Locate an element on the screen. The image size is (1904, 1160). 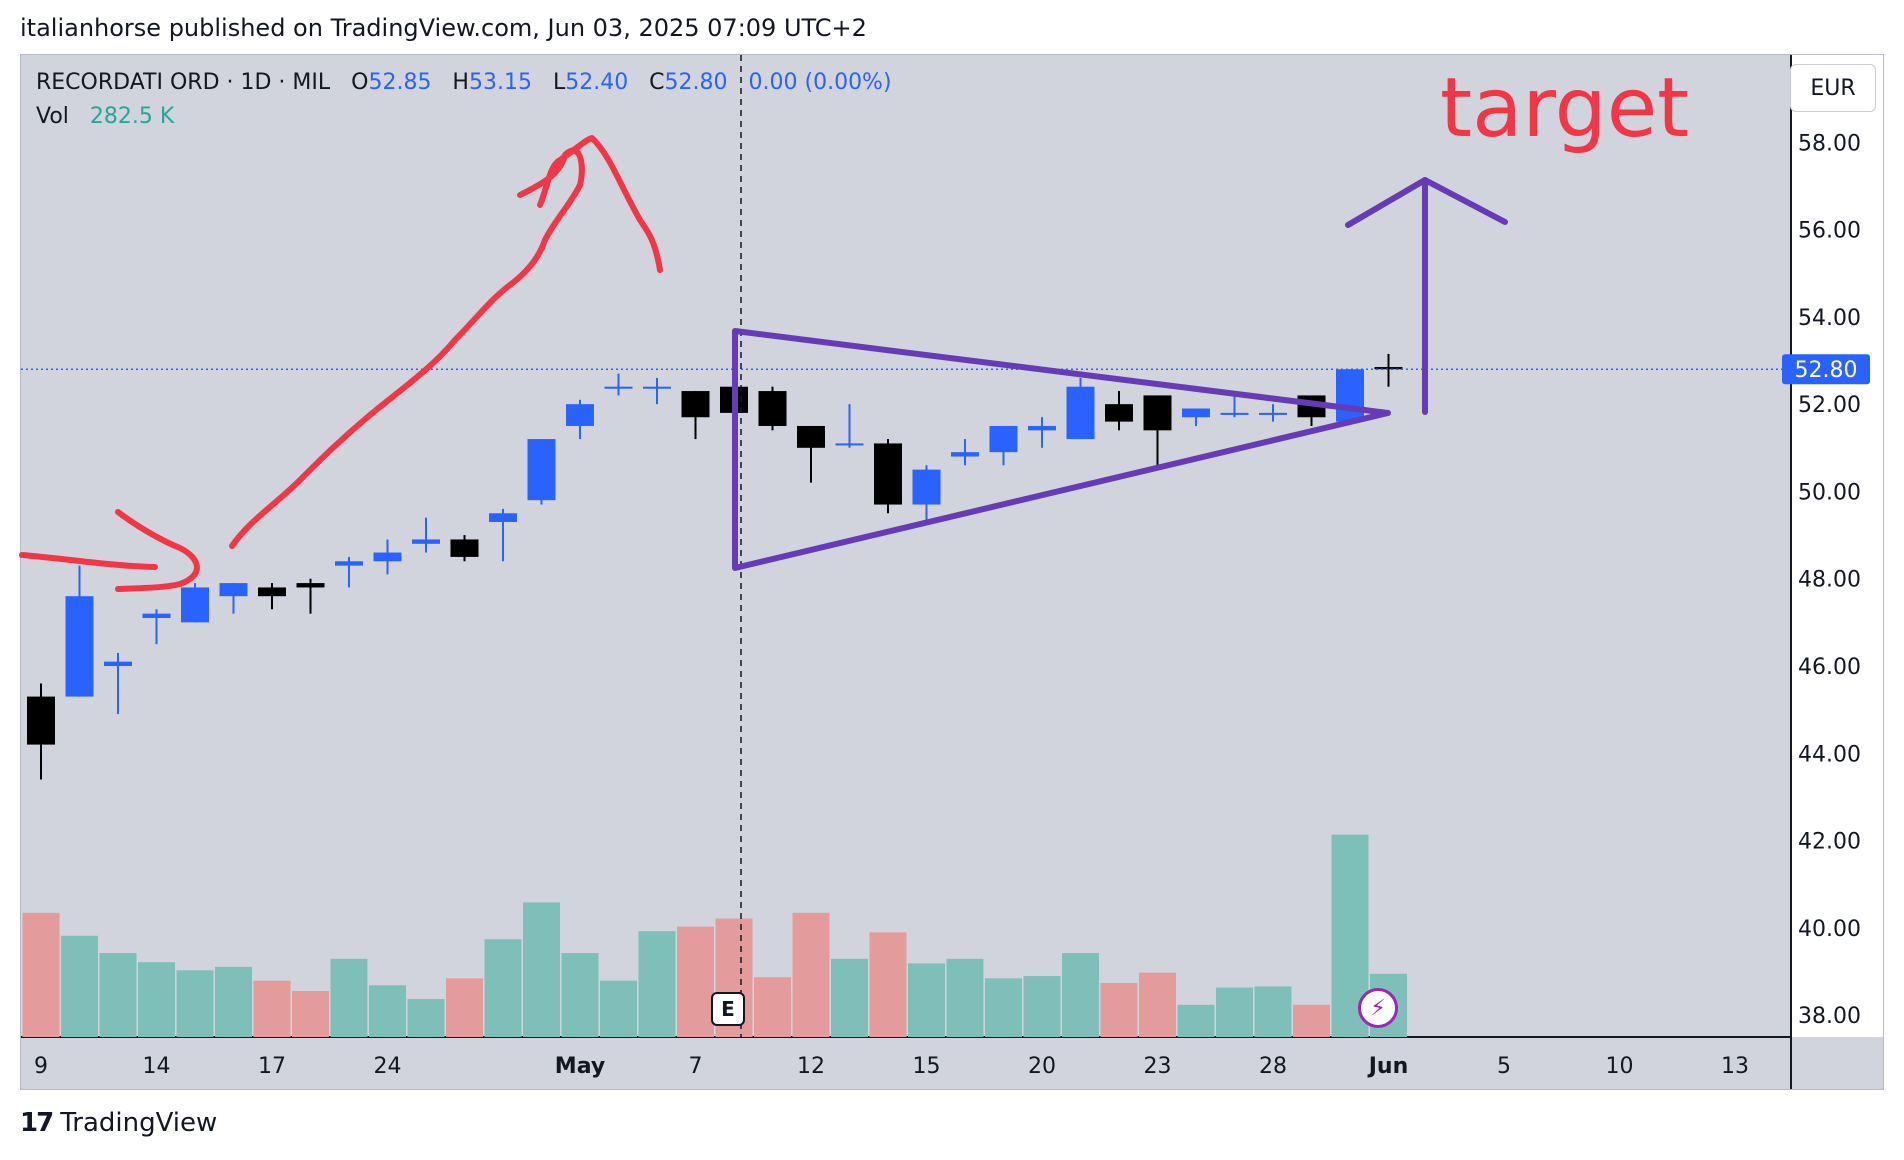
low-label: L is located at coordinates (559, 82).